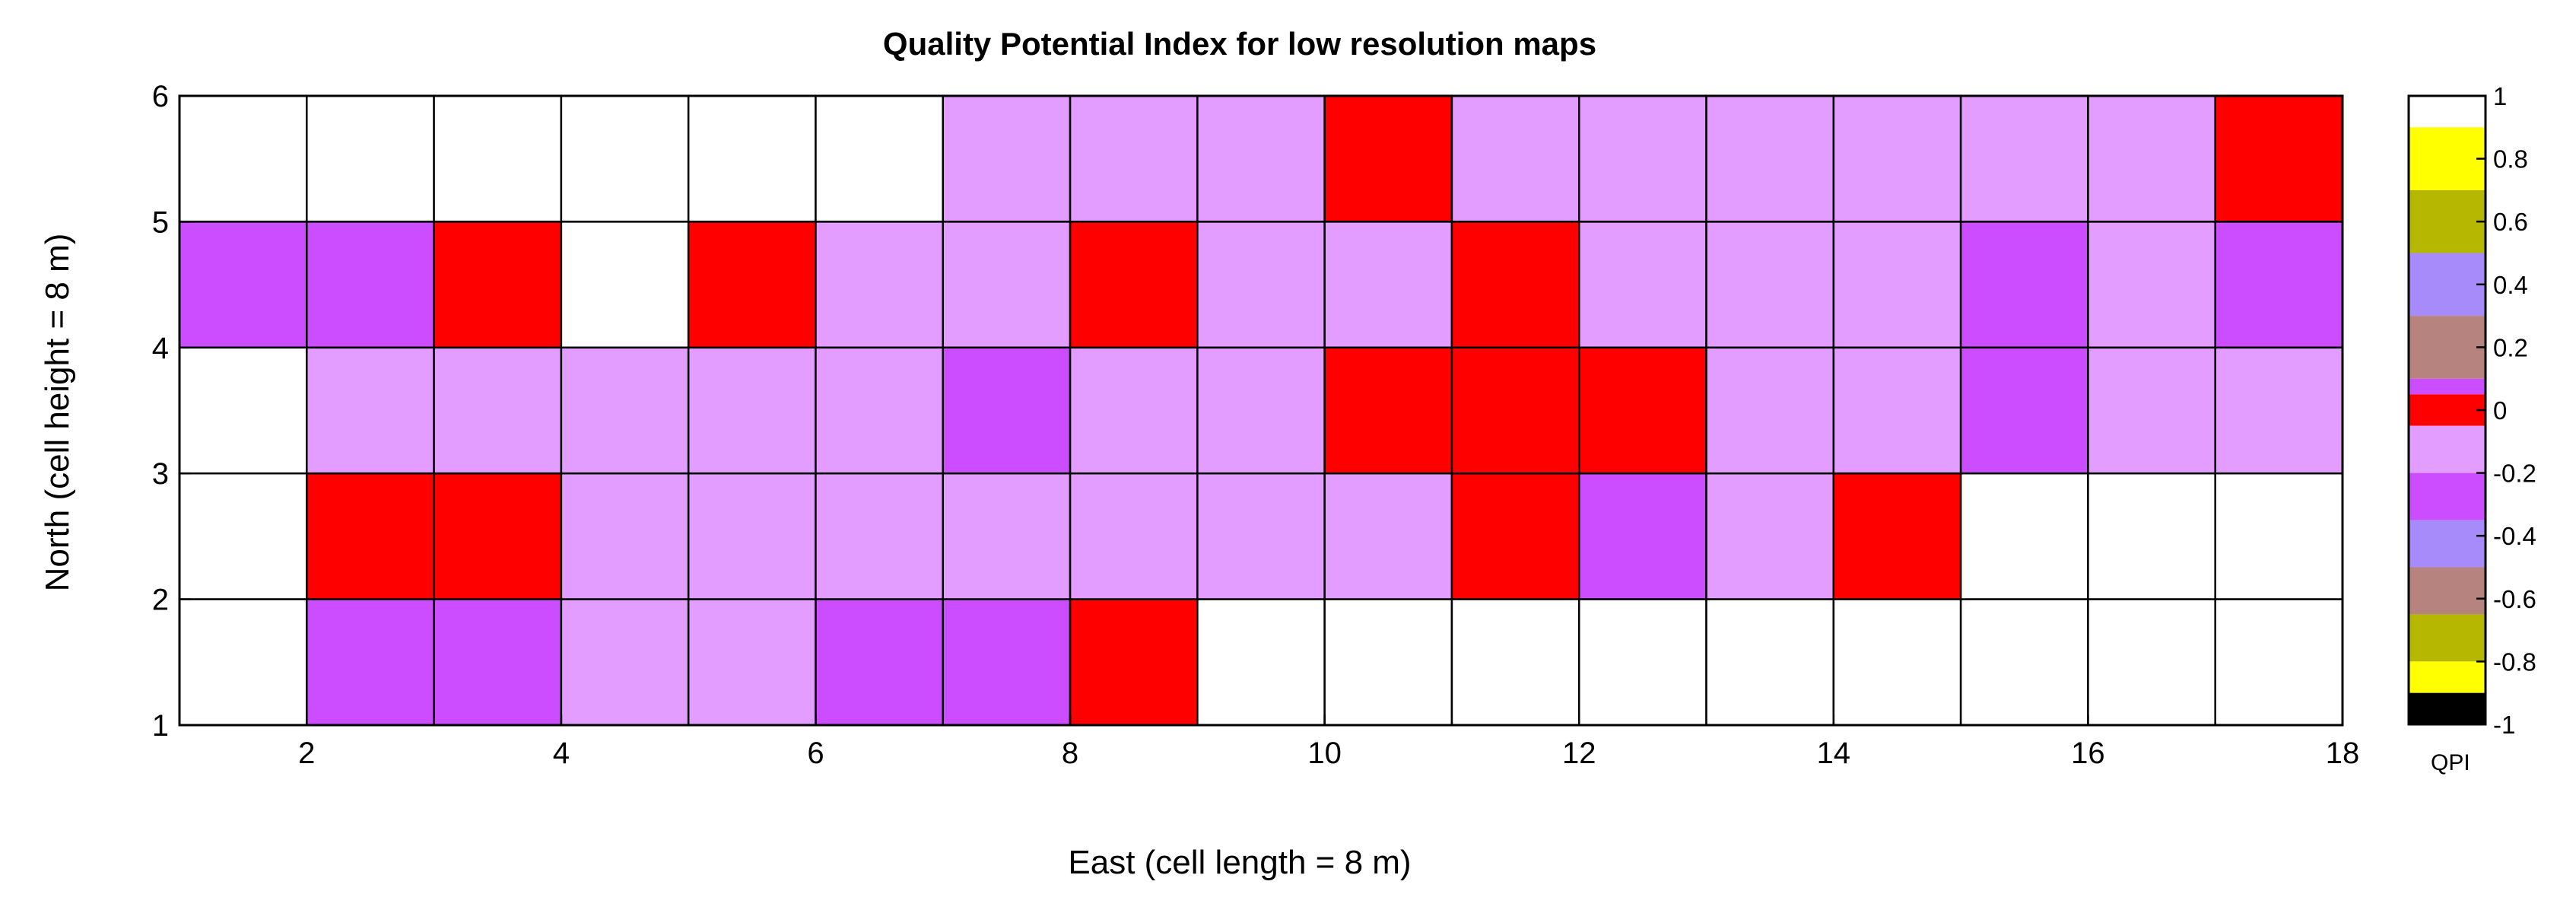 The width and height of the screenshot is (2576, 910). I want to click on colorbar-tick-label: -1, so click(2504, 725).